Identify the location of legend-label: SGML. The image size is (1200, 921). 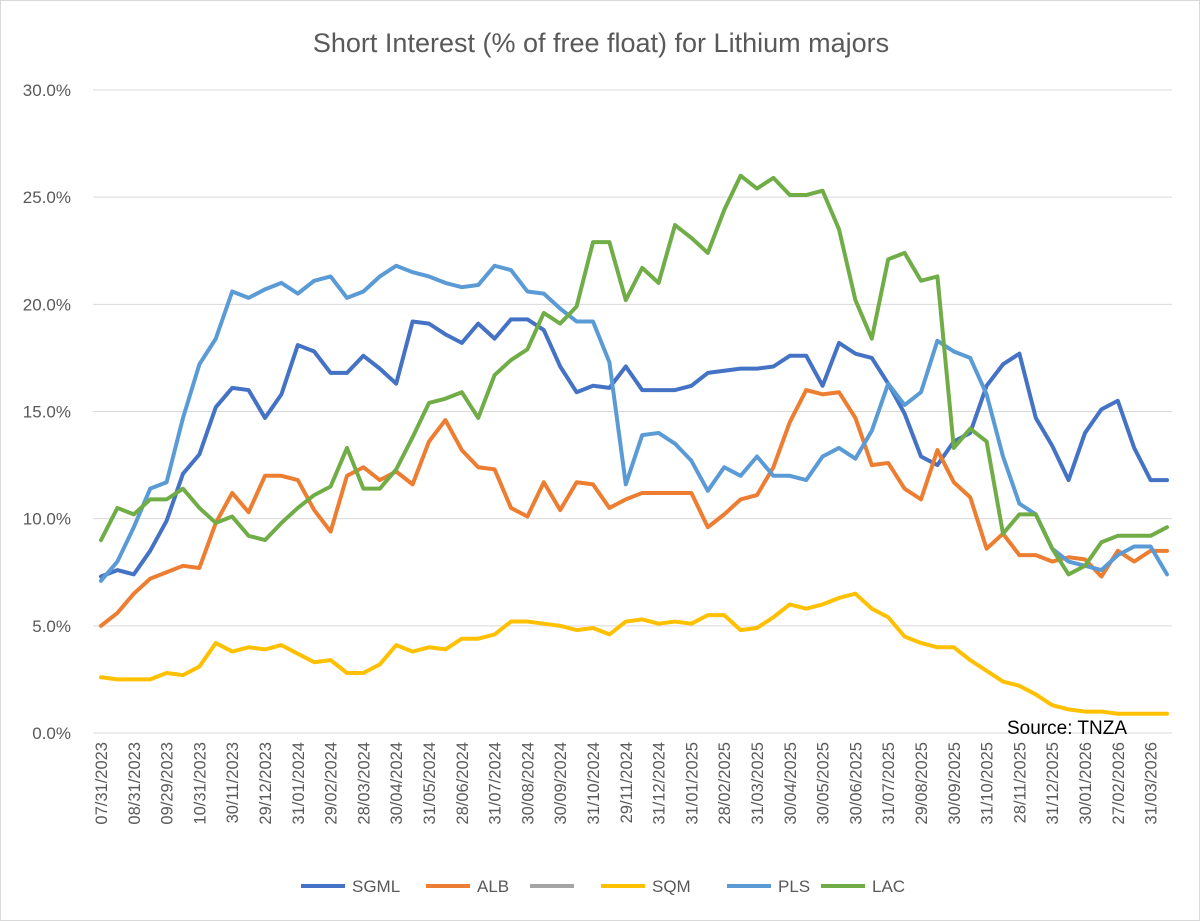
(376, 886).